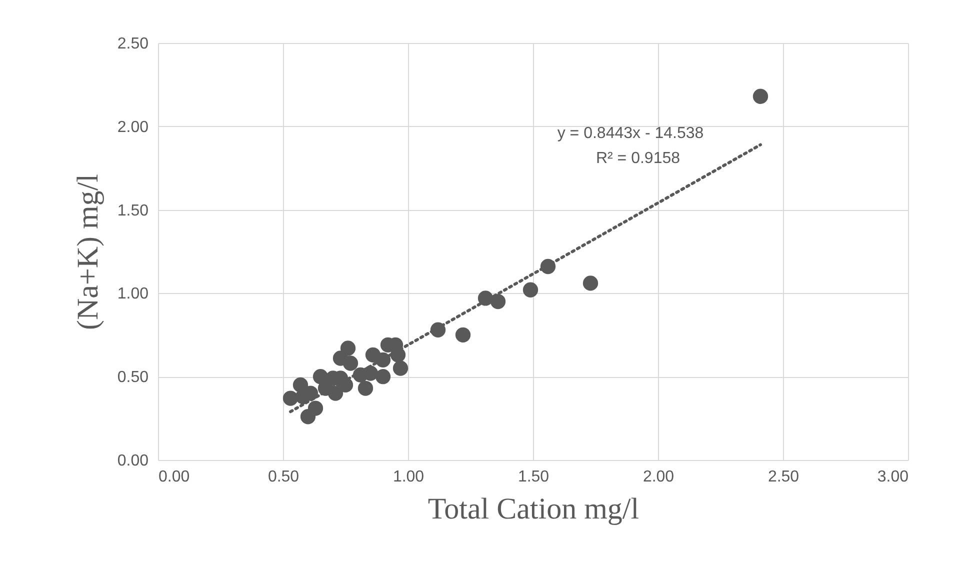  I want to click on y-tick-label: 0.00, so click(133, 461).